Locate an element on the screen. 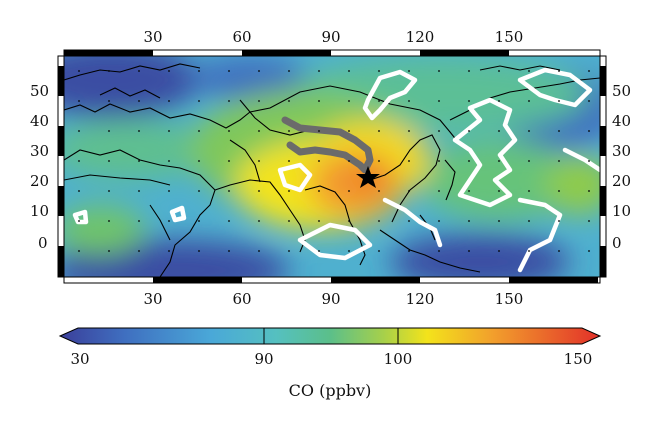 The width and height of the screenshot is (660, 432). bottom-lon-label-30: 30 is located at coordinates (152, 299).